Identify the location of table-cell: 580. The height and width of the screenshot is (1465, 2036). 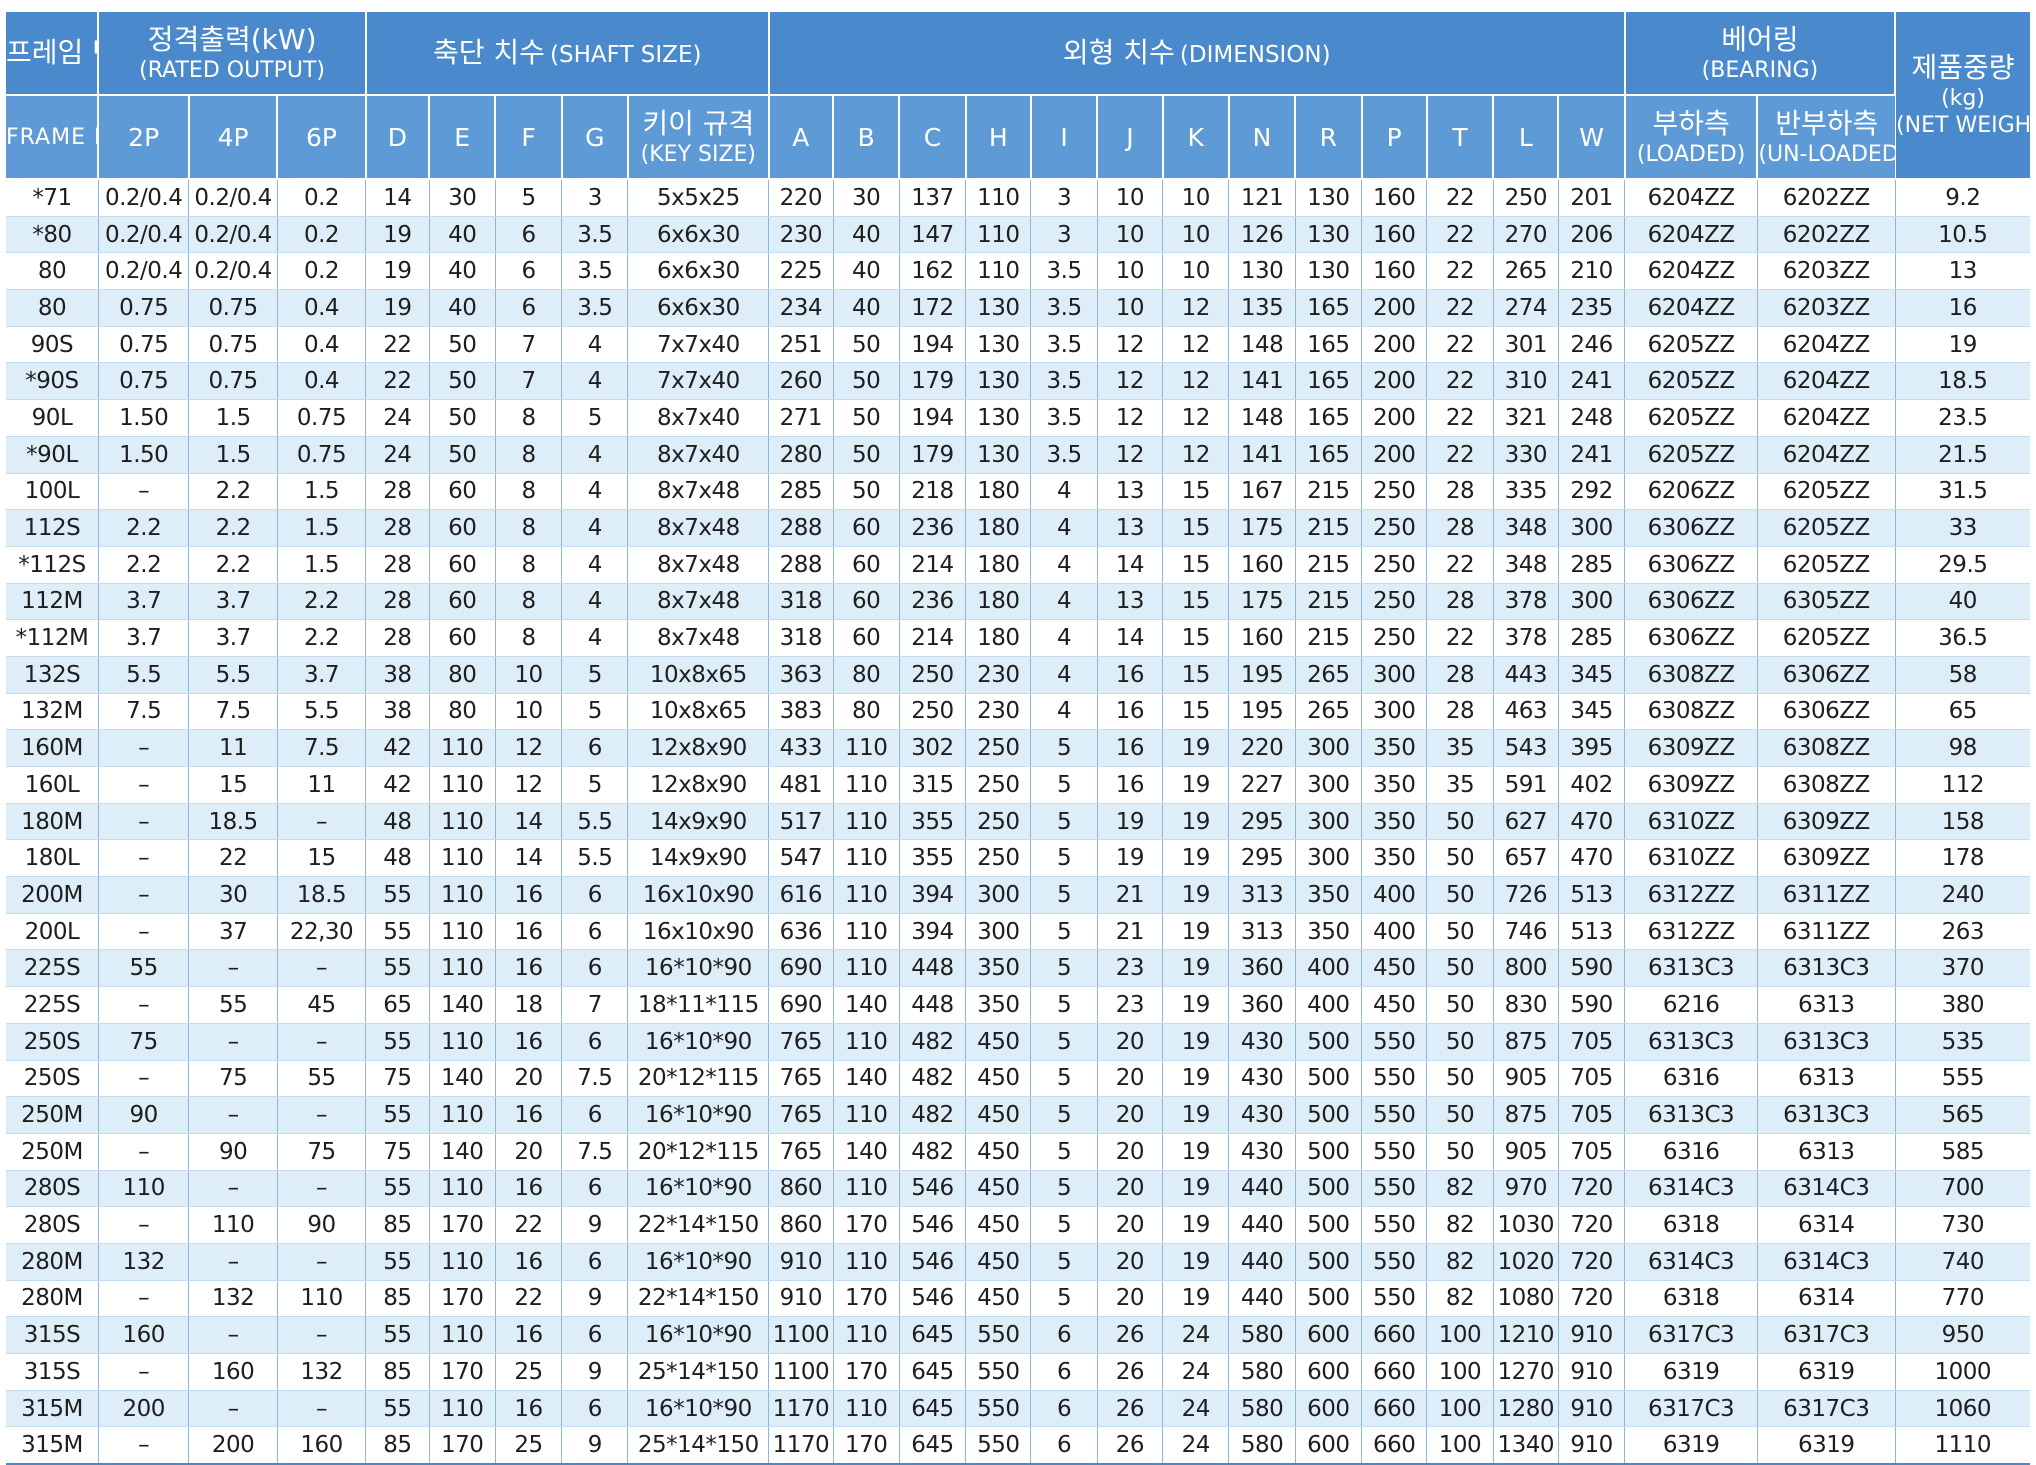
(1262, 1409).